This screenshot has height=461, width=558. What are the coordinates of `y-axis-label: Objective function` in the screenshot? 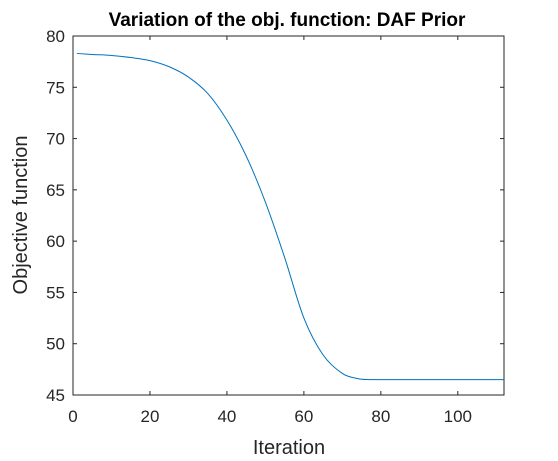 It's located at (21, 215).